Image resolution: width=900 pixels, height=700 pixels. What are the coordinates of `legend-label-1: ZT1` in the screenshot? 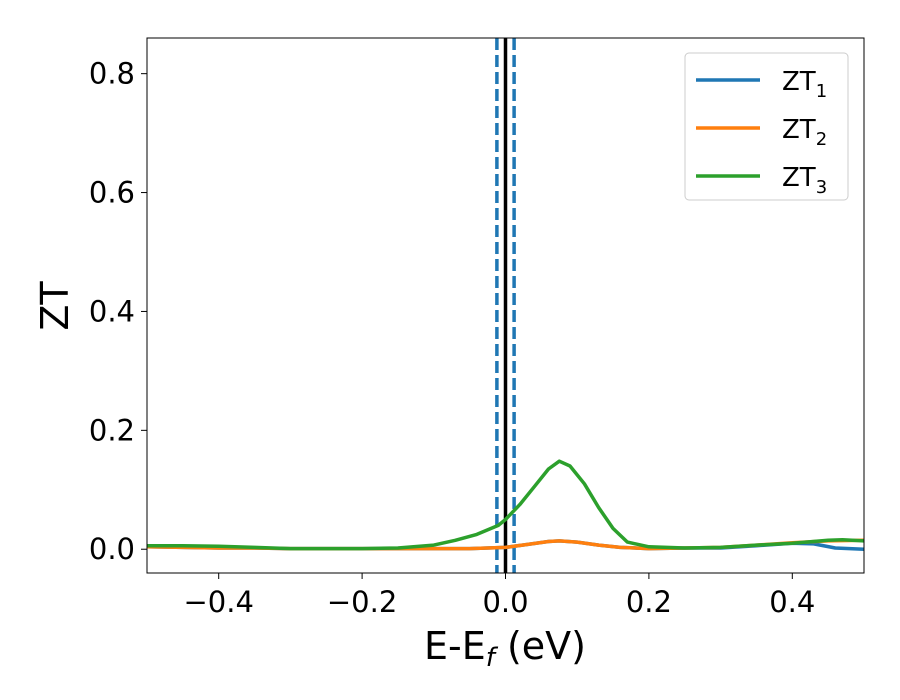 It's located at (804, 84).